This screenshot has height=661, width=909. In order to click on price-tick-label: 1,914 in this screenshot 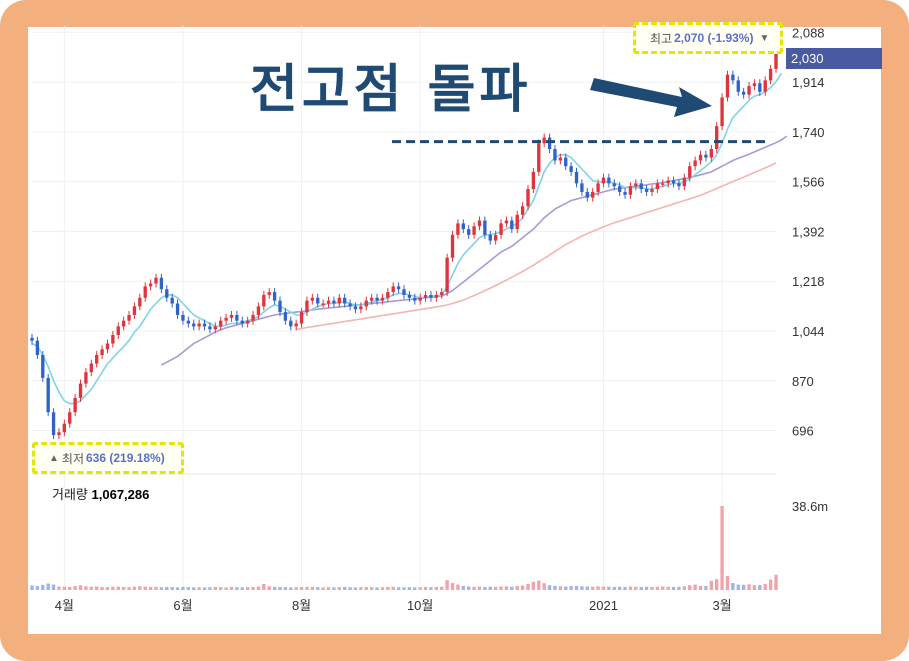, I will do `click(808, 82)`.